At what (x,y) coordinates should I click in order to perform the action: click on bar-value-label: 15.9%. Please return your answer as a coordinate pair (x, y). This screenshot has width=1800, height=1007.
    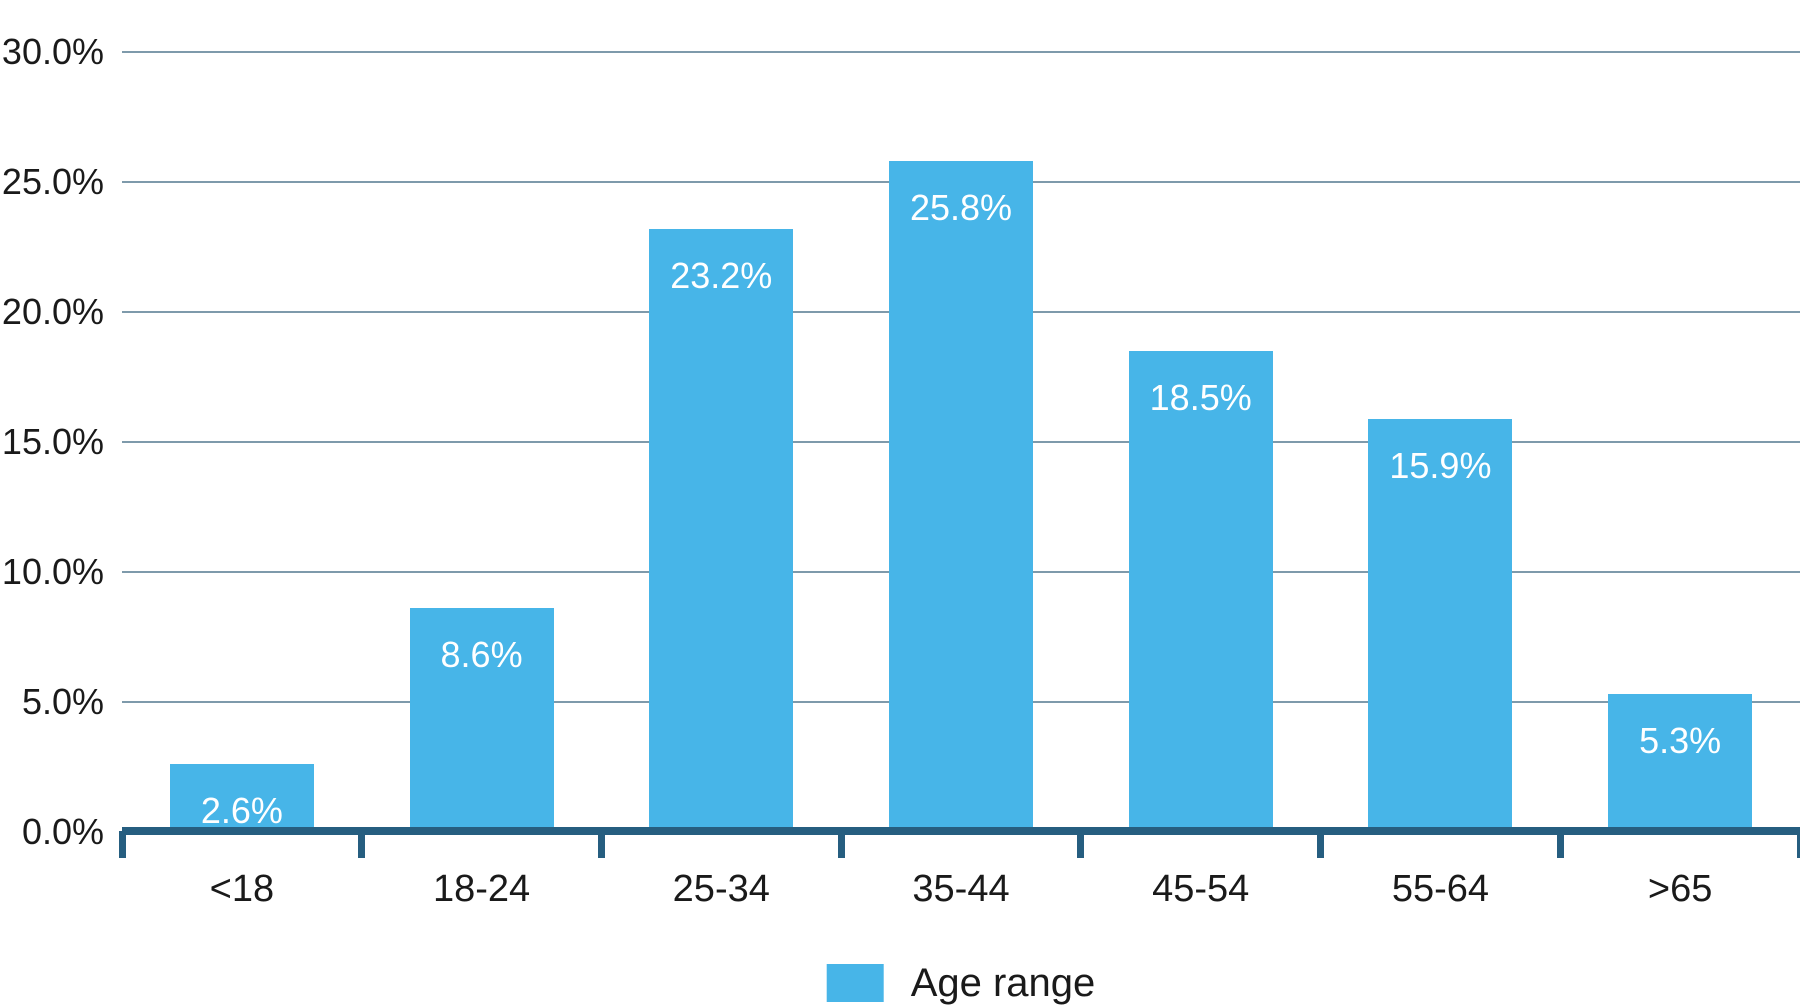
    Looking at the image, I should click on (1440, 465).